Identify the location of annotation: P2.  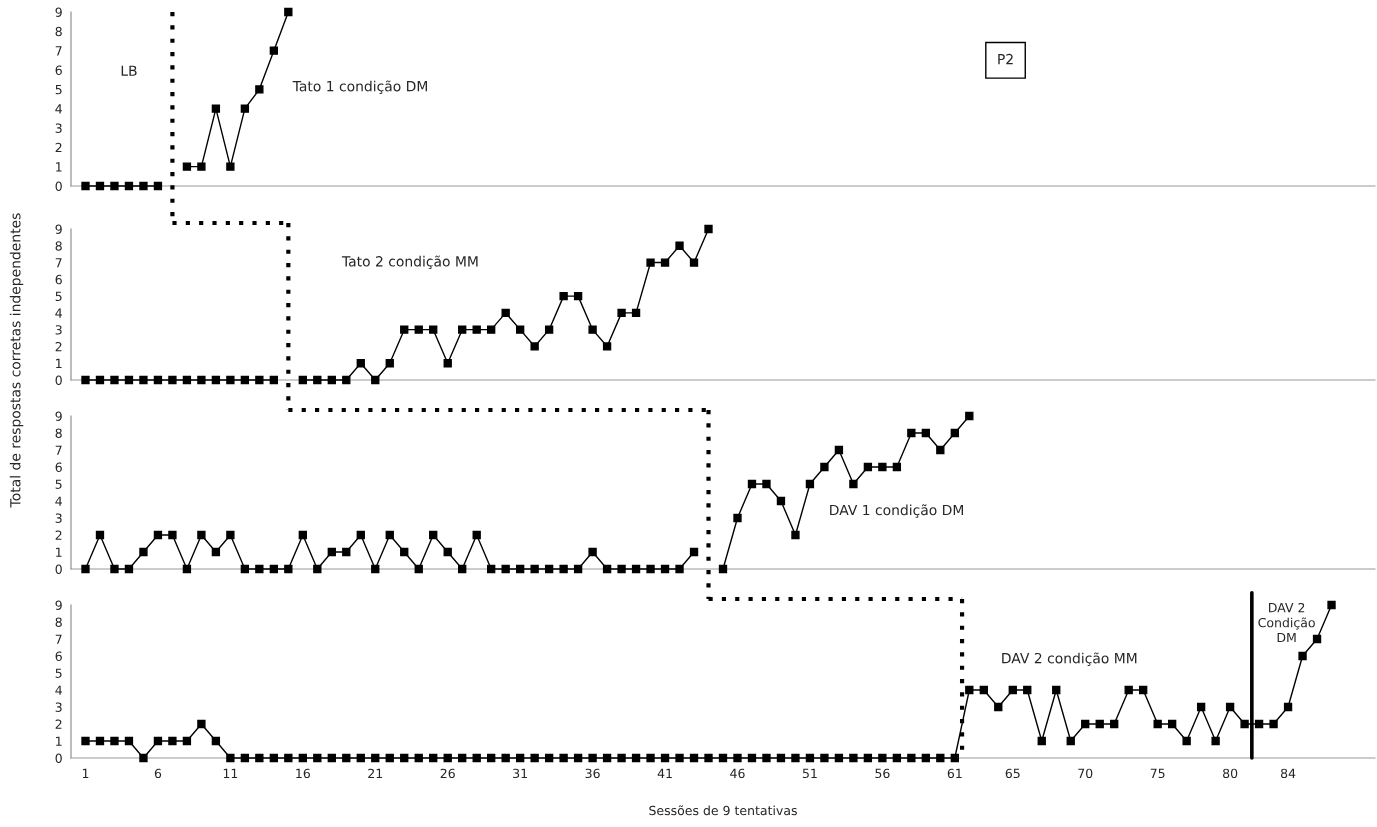
(1005, 59).